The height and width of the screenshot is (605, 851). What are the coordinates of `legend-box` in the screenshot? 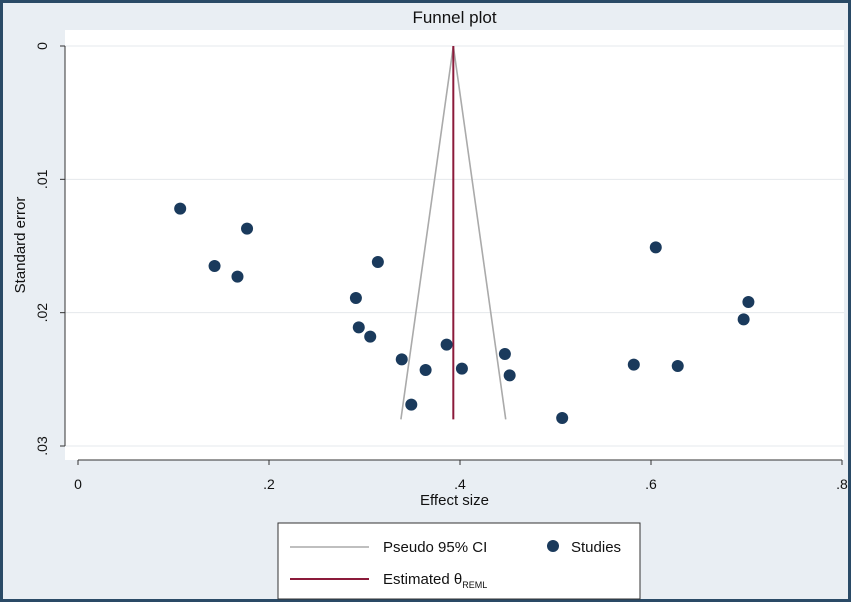 It's located at (459, 561).